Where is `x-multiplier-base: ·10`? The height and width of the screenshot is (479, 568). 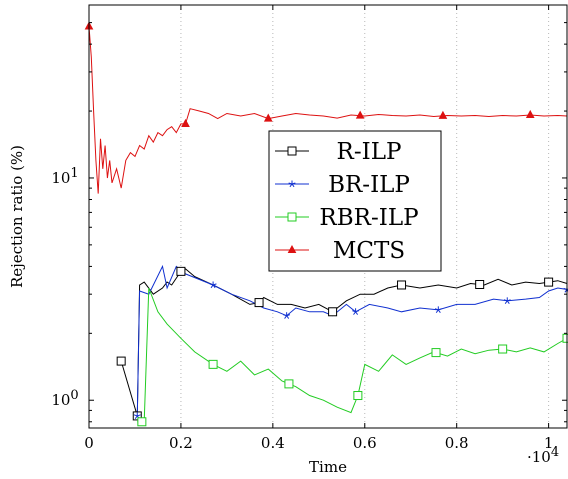
x-multiplier-base: ·10 is located at coordinates (539, 457).